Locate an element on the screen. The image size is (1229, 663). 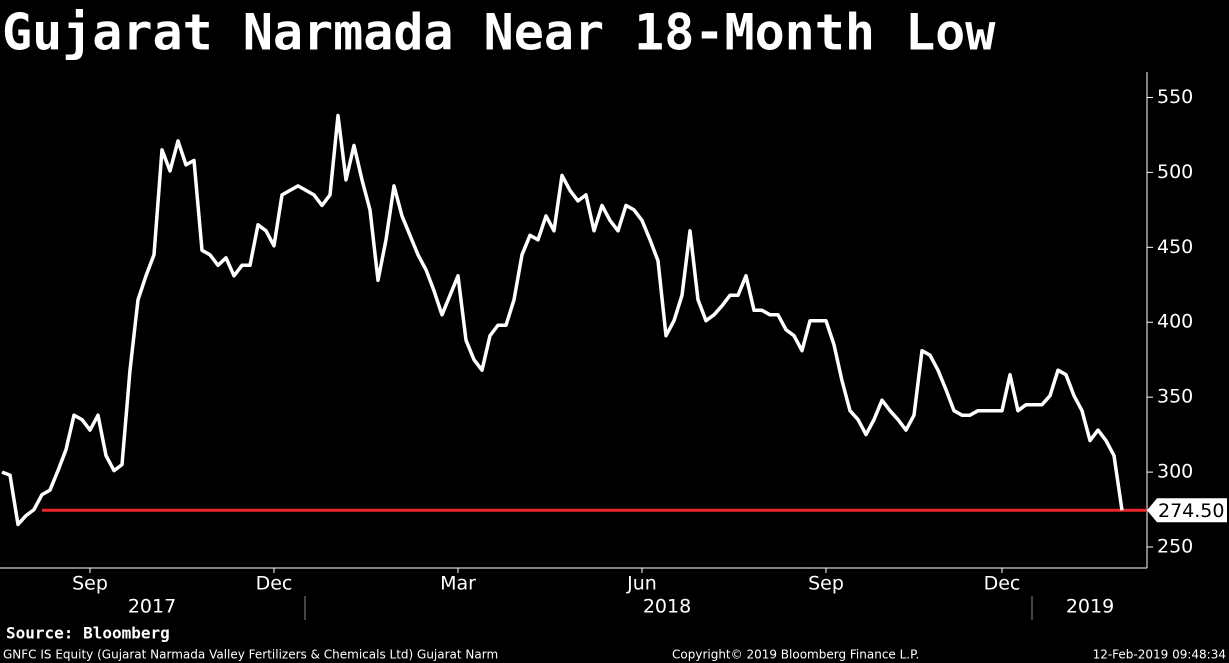
footer-right: 12-Feb-2019 09:48:34 is located at coordinates (1159, 655).